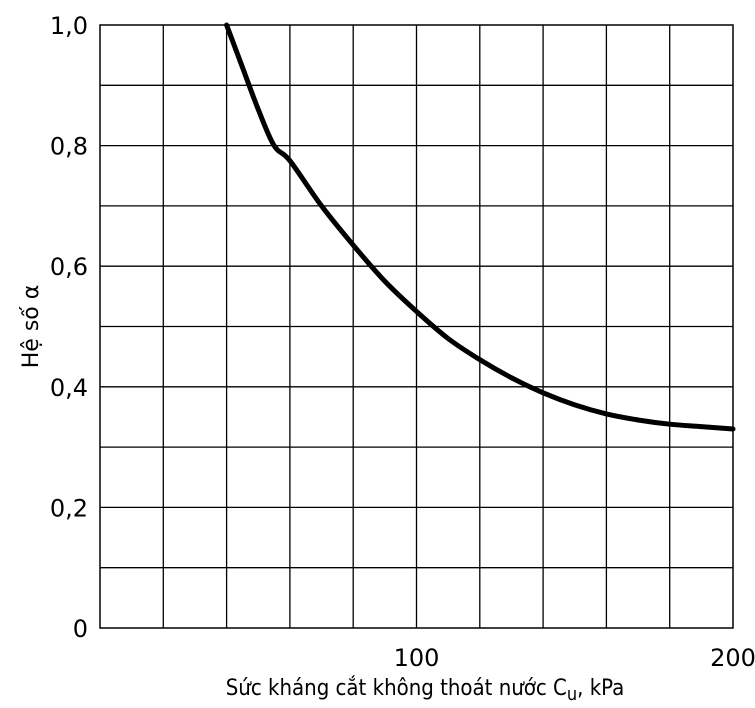 This screenshot has width=755, height=708. What do you see at coordinates (69, 327) in the screenshot?
I see `y-tick-labels: 0 0,2 0,4 0,6 0,8 1,0` at bounding box center [69, 327].